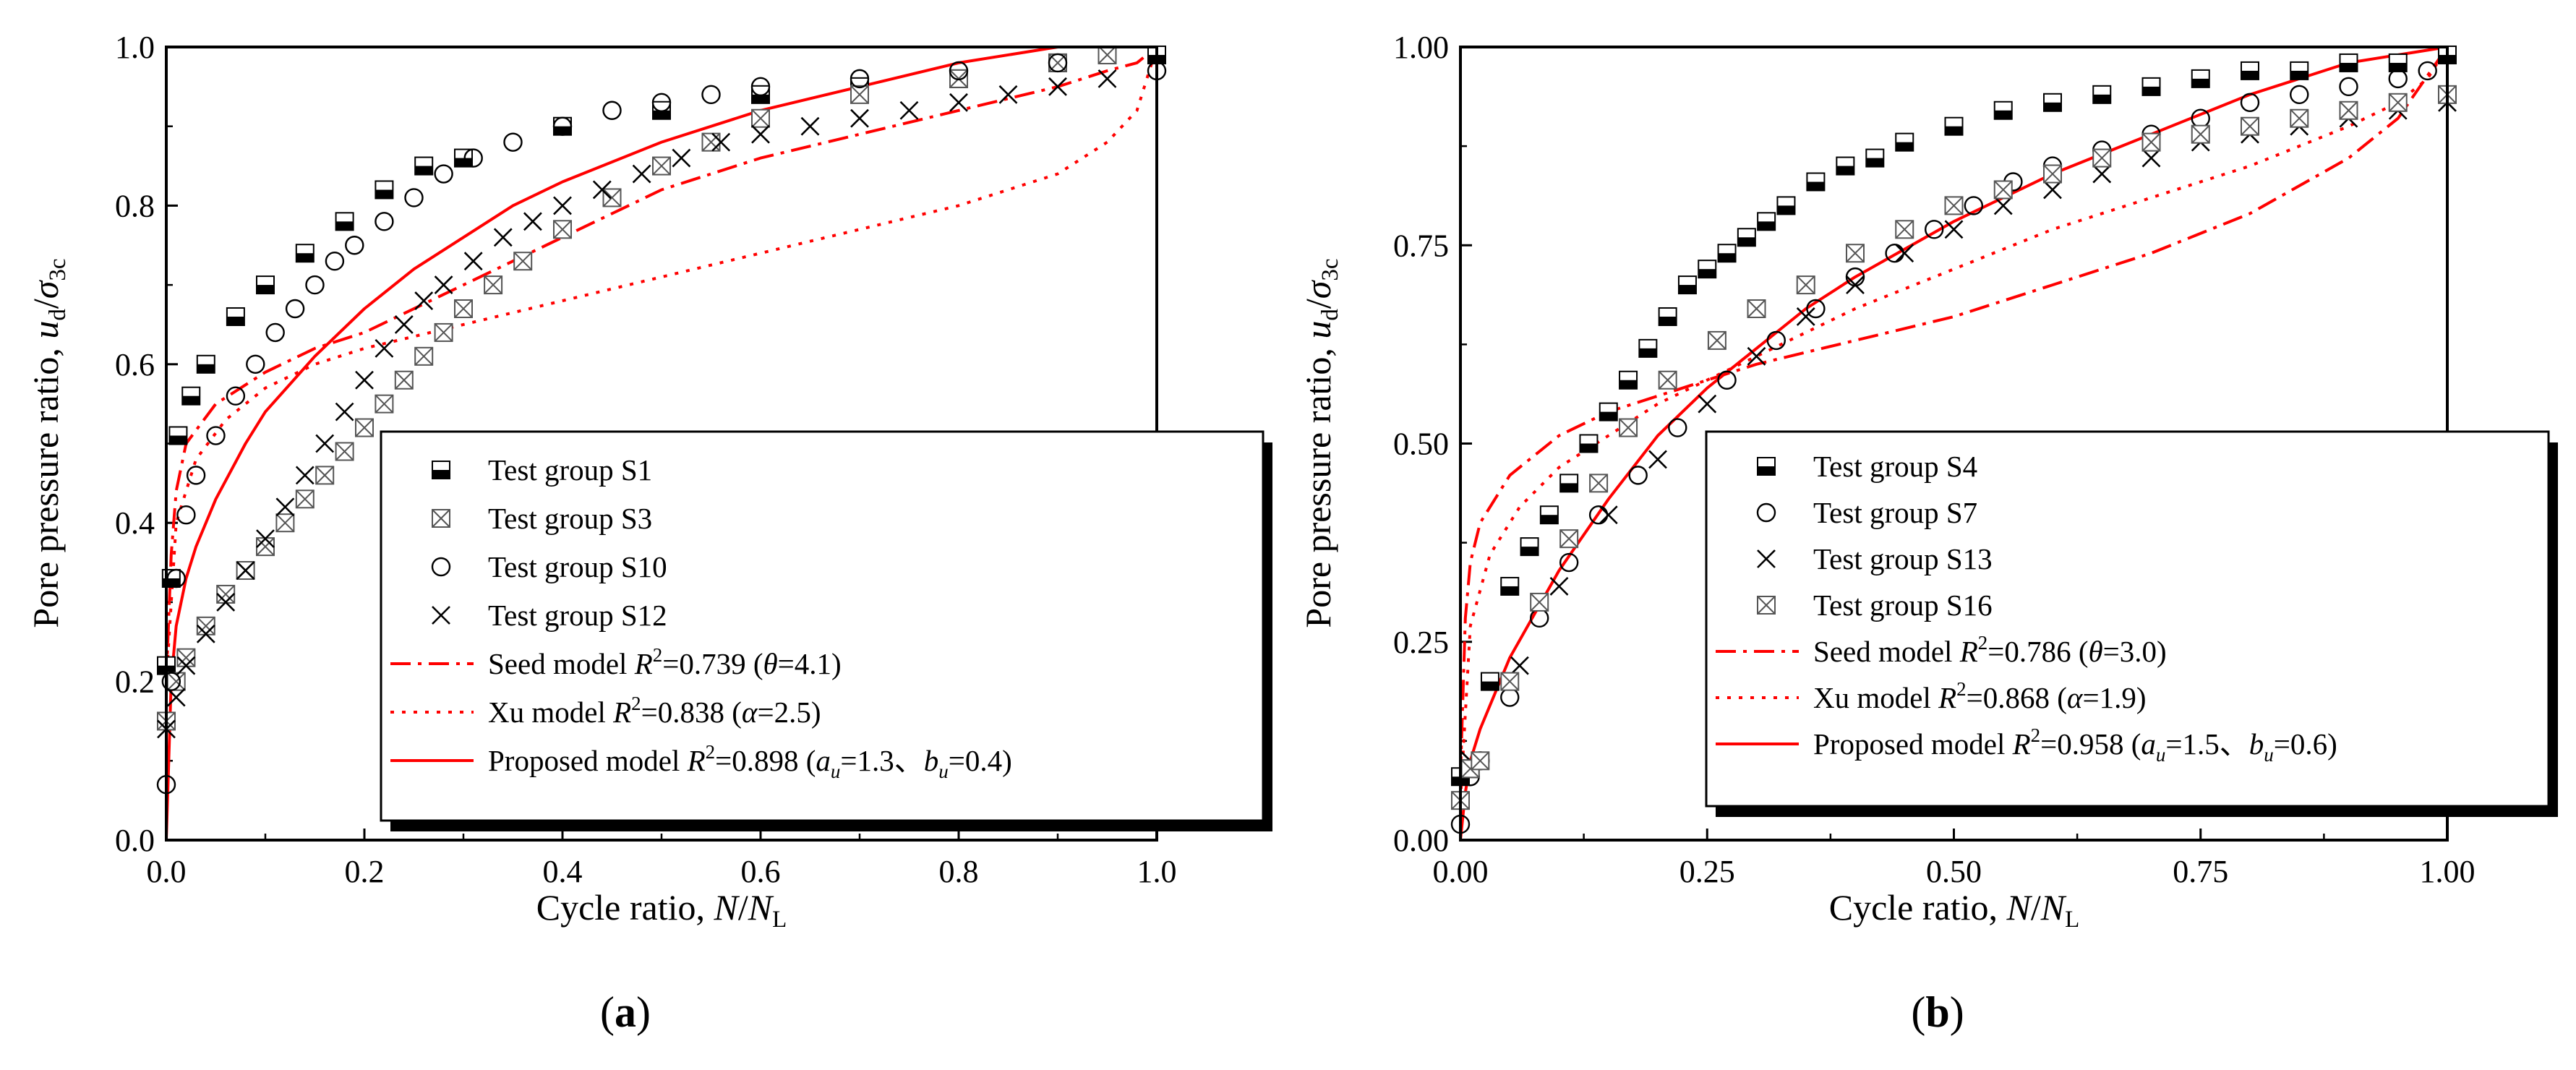 The width and height of the screenshot is (2576, 1070). I want to click on panel-a-y-tick-label-3: 0.6, so click(135, 364).